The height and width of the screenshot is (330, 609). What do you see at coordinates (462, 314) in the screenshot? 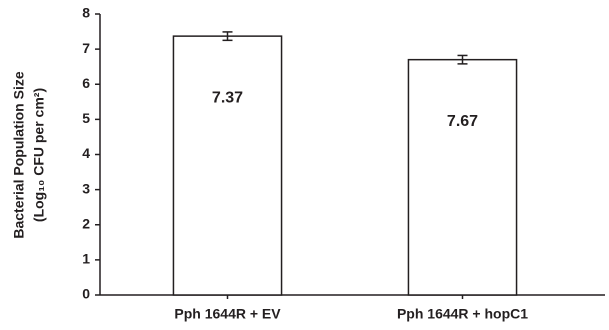
I see `x-tick-label: Pph 1644R + hopC1` at bounding box center [462, 314].